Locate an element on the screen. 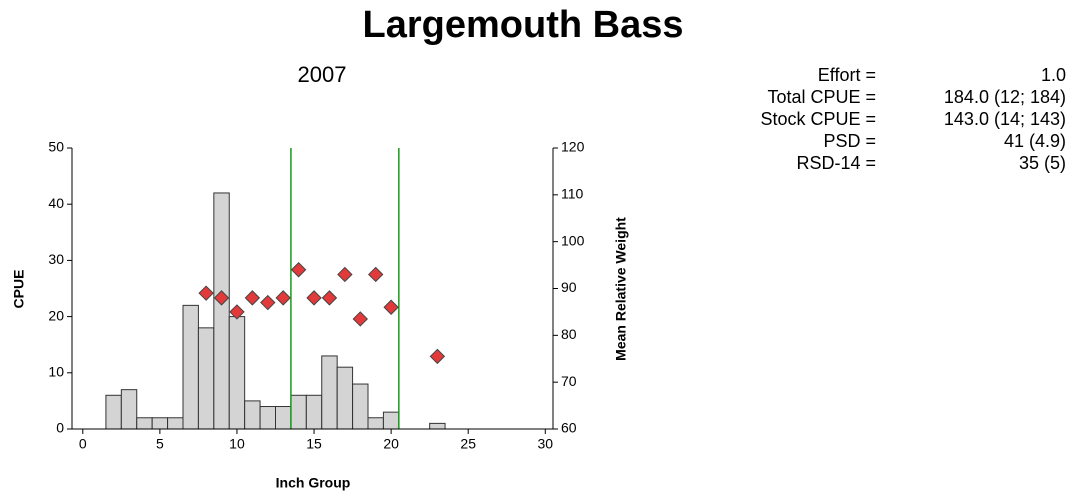  y2-axis-label: Mean Relative Weight is located at coordinates (621, 289).